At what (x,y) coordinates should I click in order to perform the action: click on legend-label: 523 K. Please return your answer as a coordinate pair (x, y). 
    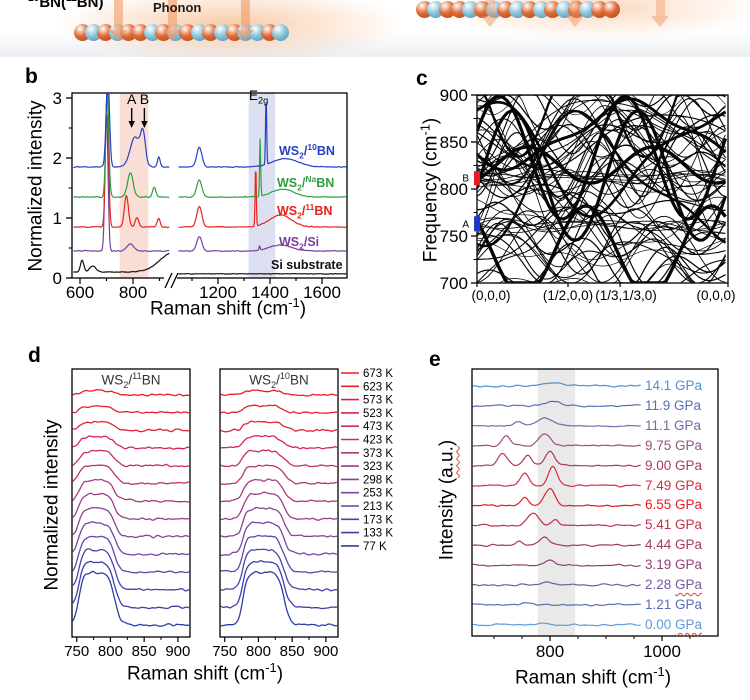
    Looking at the image, I should click on (378, 414).